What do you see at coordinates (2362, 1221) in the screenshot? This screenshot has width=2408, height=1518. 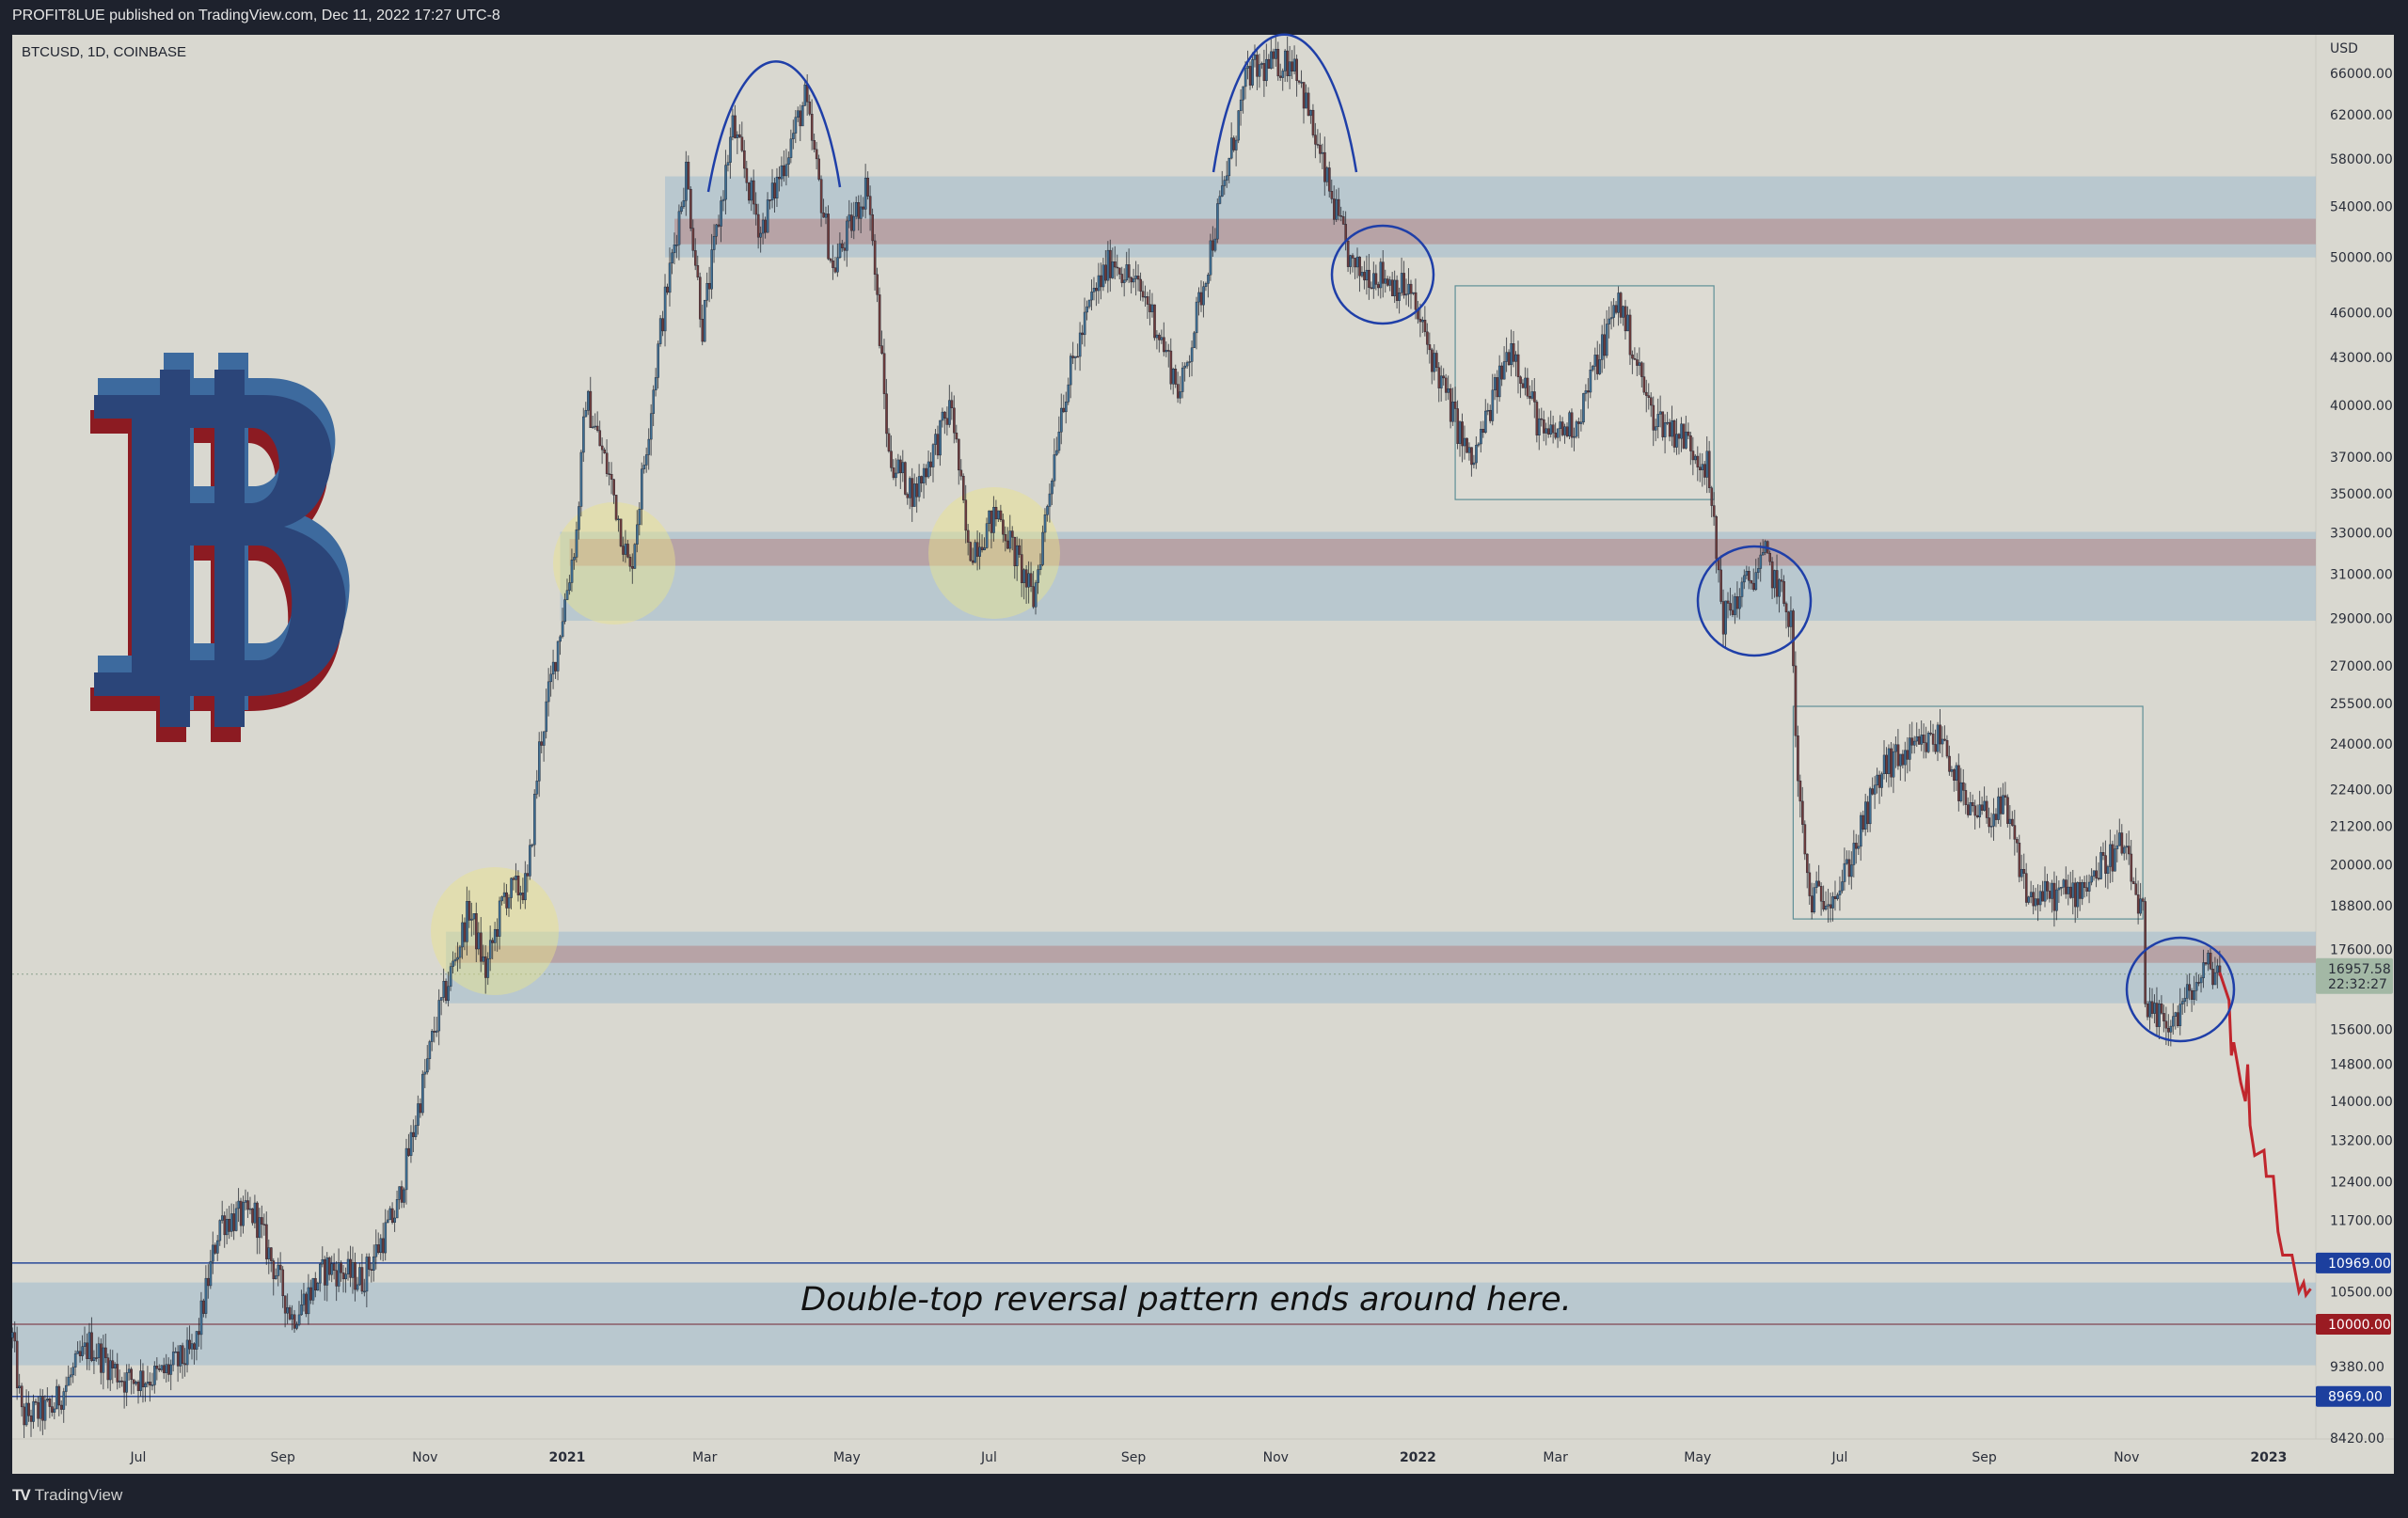 I see `price-tick-label: 11700.00` at bounding box center [2362, 1221].